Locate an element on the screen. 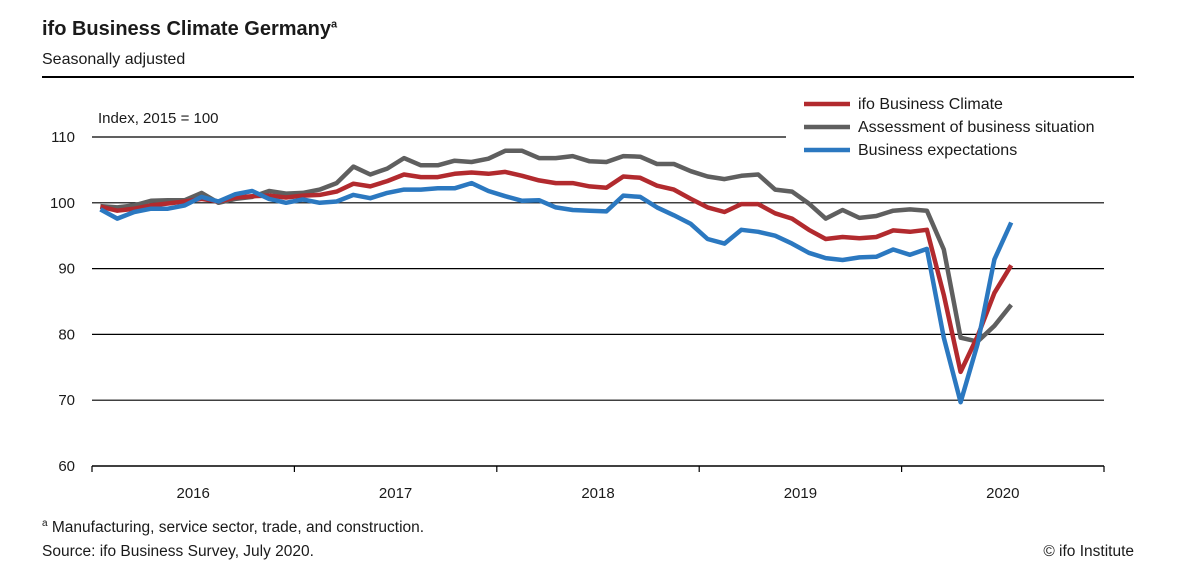  source-note: Source: ifo Business Survey, July 2020. is located at coordinates (178, 551).